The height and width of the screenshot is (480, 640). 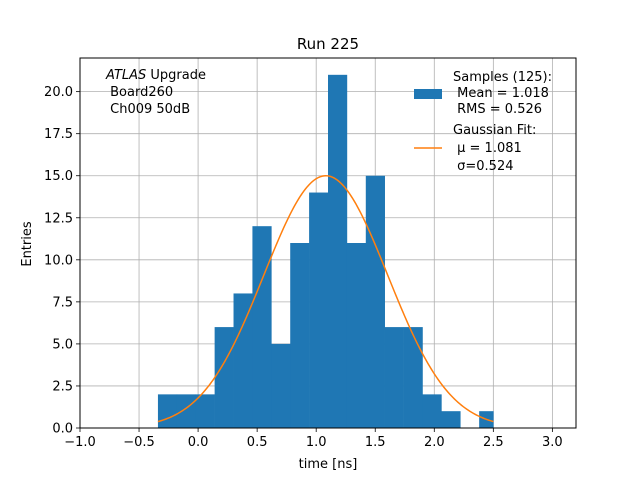 What do you see at coordinates (176, 75) in the screenshot?
I see `annotation-upgrade: Upgrade` at bounding box center [176, 75].